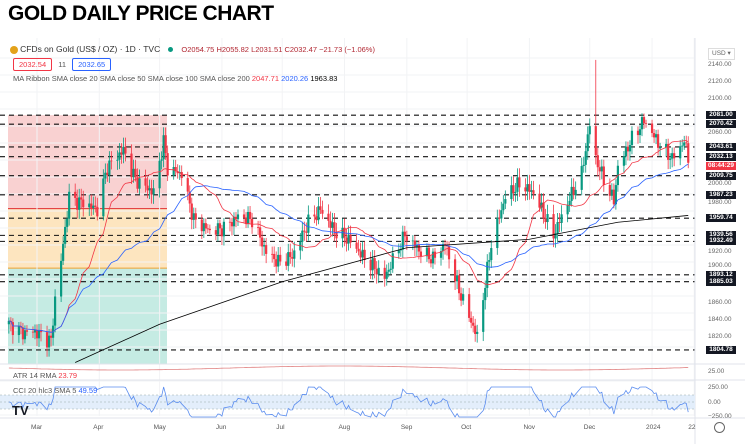  I want to click on atr-value: 23.79, so click(68, 375).